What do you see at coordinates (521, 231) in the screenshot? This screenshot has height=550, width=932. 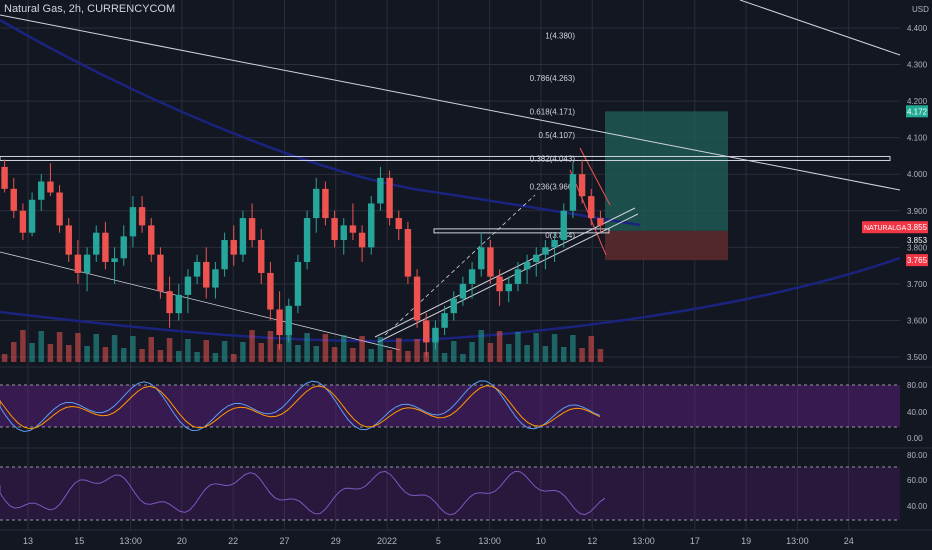 I see `support-line` at bounding box center [521, 231].